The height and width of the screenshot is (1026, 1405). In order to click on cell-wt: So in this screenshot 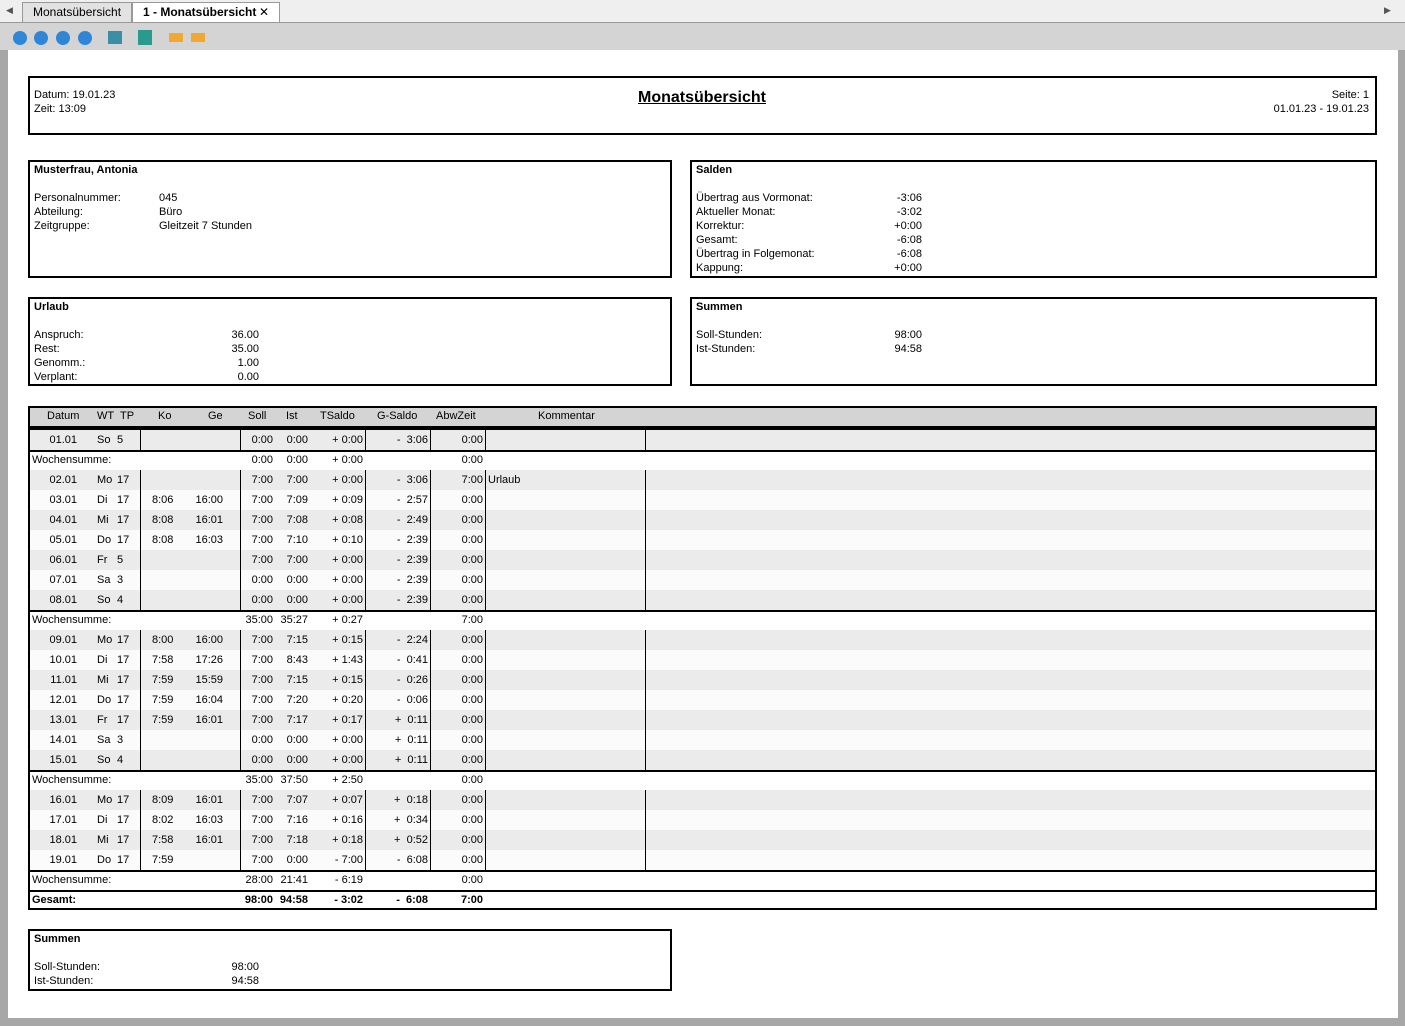, I will do `click(104, 760)`.